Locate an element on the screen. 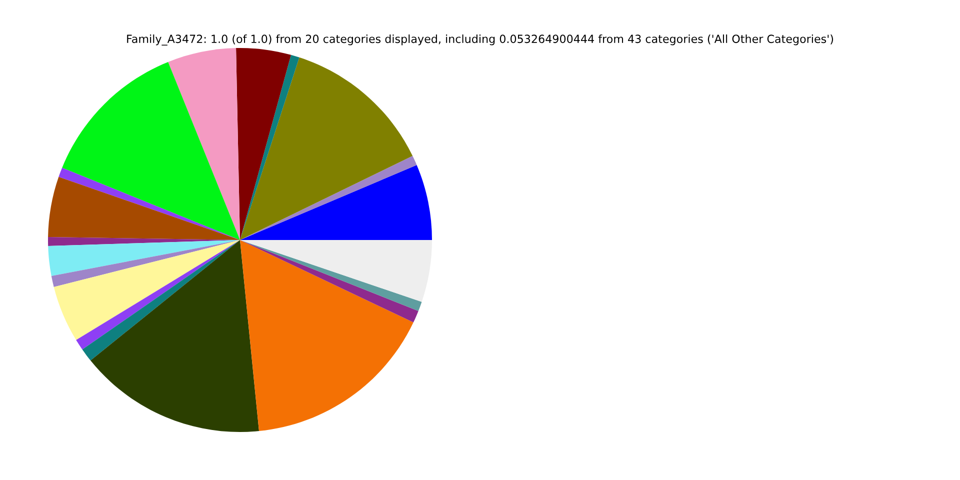 Image resolution: width=960 pixels, height=480 pixels. text: Family_A3472: 1.0 (of 1.0) from 20 categories displayed, including 0.053264900444 from 43 categories ('All Other Categories') is located at coordinates (480, 40).